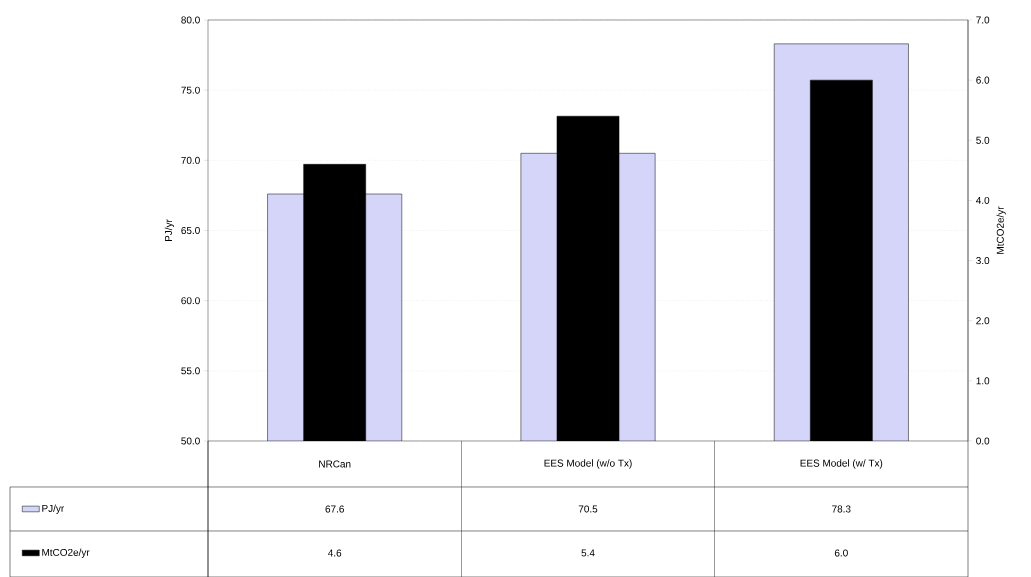  Describe the element at coordinates (983, 381) in the screenshot. I see `y2-tick-label: 1.0` at that location.